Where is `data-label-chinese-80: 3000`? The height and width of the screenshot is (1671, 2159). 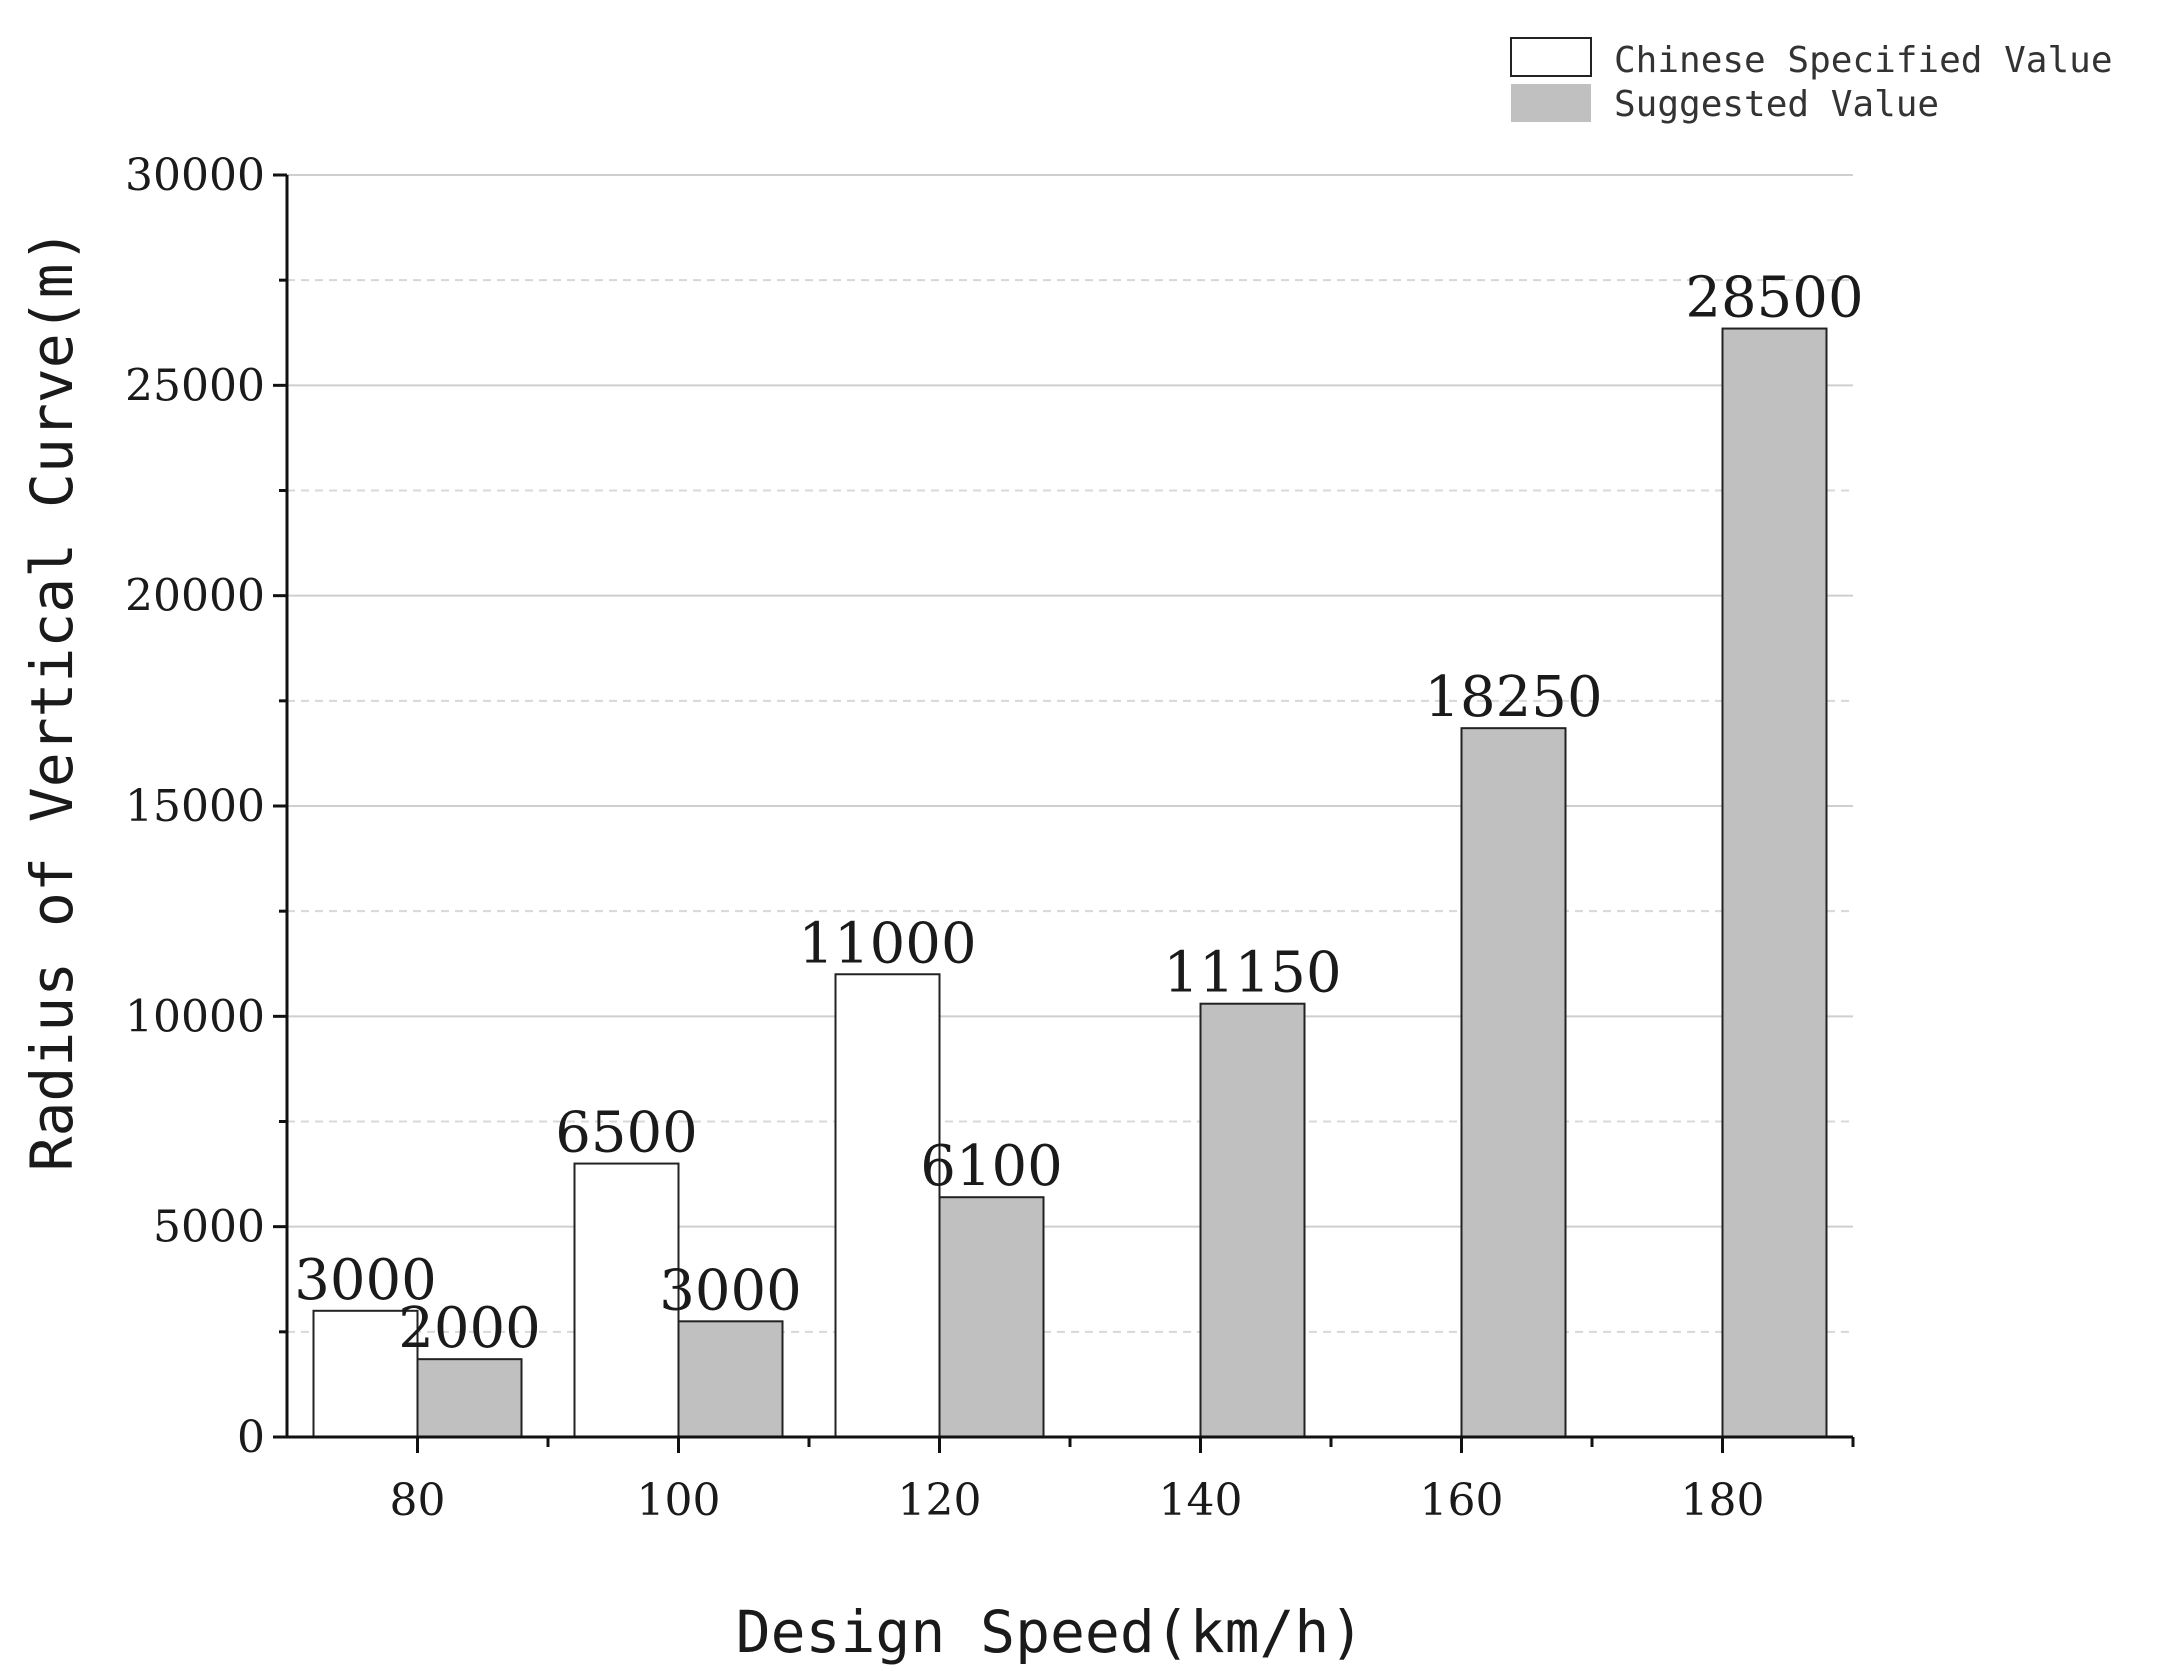 data-label-chinese-80: 3000 is located at coordinates (365, 1280).